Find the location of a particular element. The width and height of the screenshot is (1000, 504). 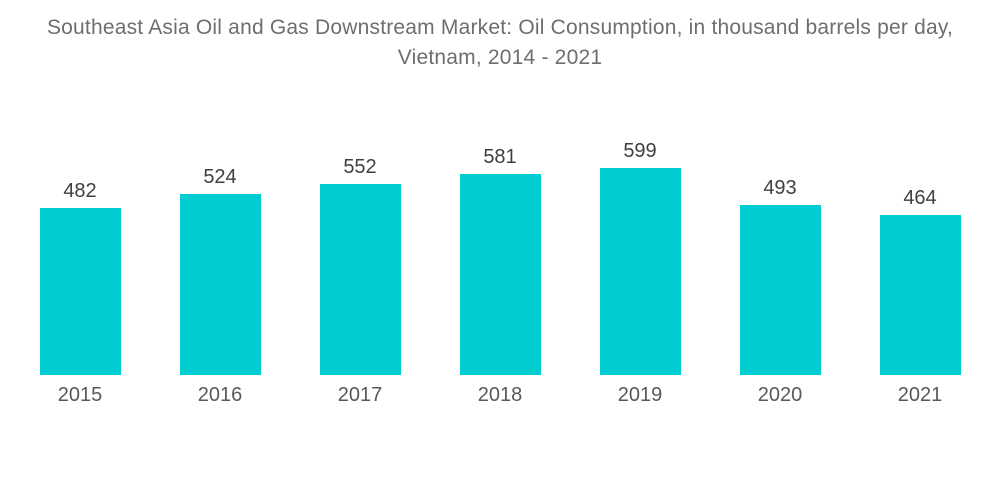

bar-group: 464 2021 is located at coordinates (920, 268).